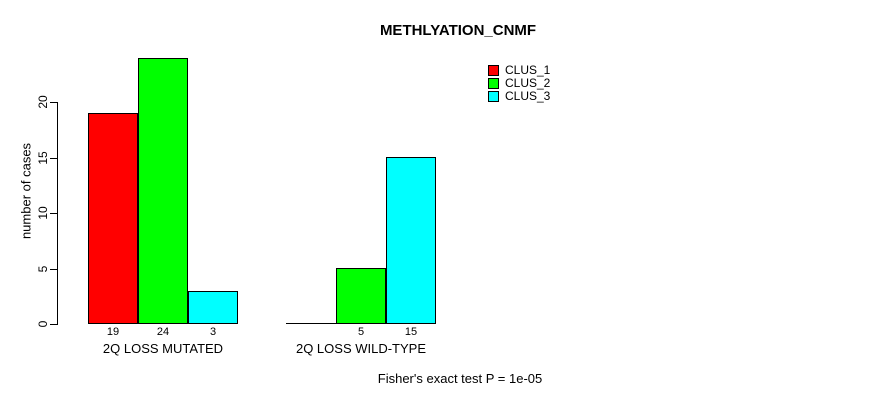  I want to click on y-axis-label: number of cases, so click(26, 191).